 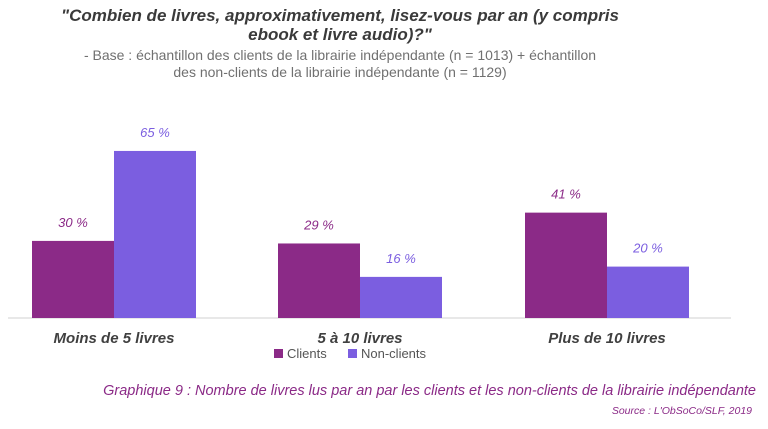 I want to click on data-label: 41 %, so click(x=566, y=194).